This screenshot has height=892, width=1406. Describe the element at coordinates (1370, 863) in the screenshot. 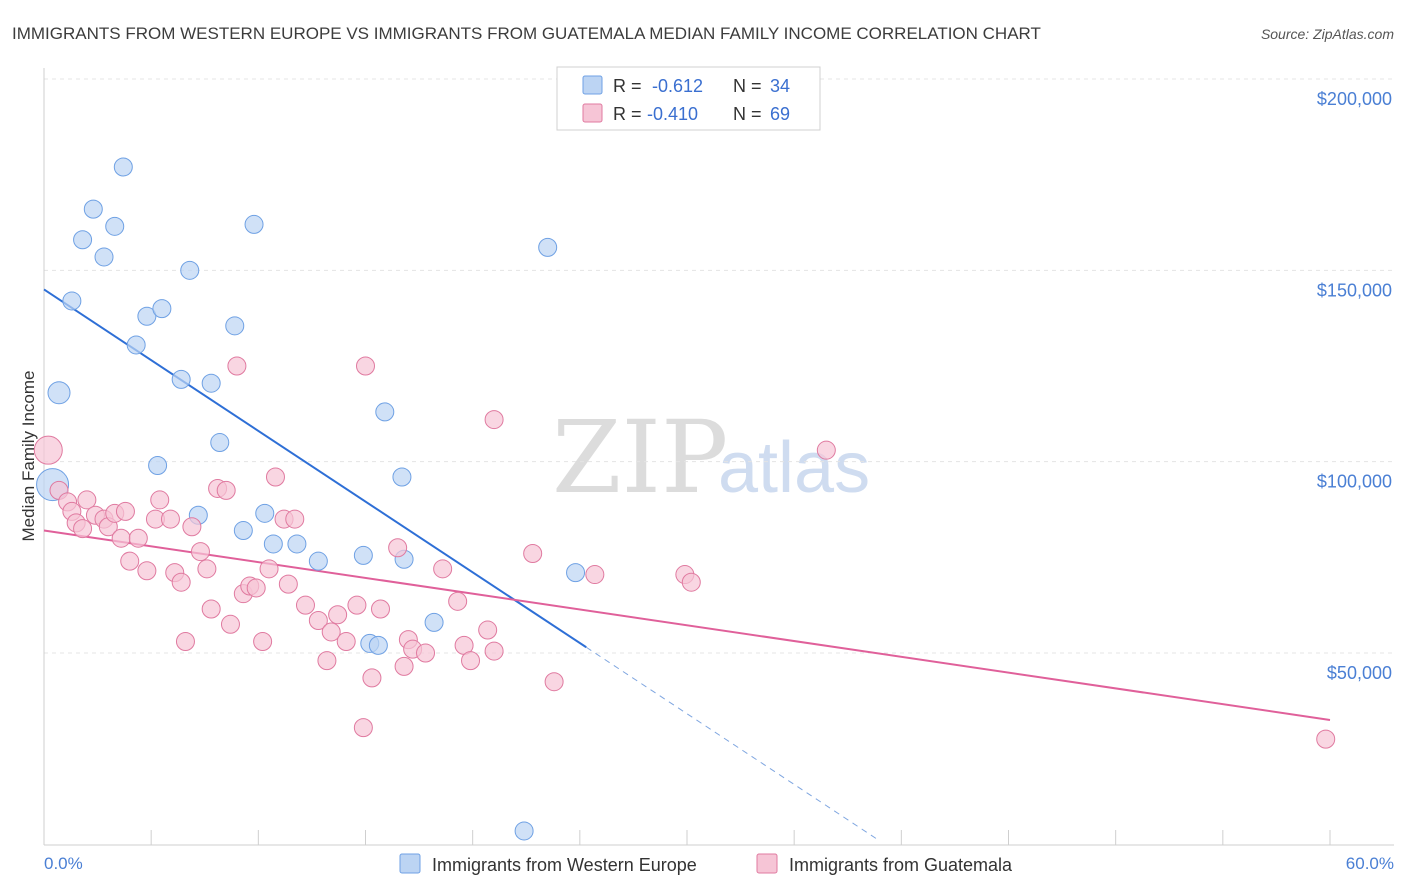

I see `x-tick-label-max: 60.0%` at that location.